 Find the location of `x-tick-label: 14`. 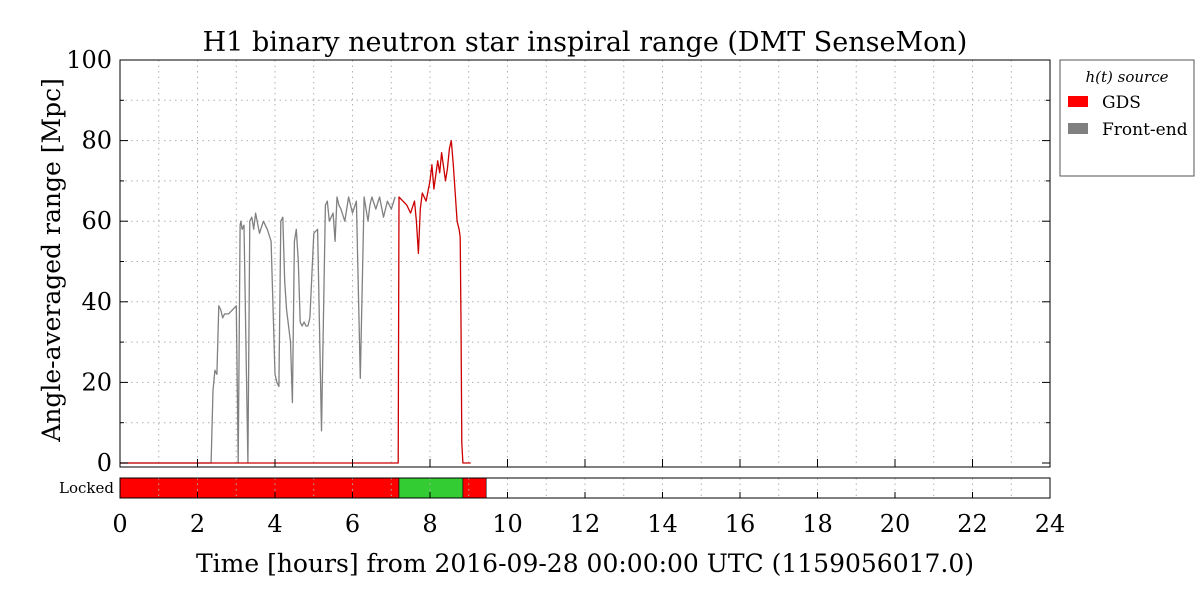

x-tick-label: 14 is located at coordinates (662, 524).